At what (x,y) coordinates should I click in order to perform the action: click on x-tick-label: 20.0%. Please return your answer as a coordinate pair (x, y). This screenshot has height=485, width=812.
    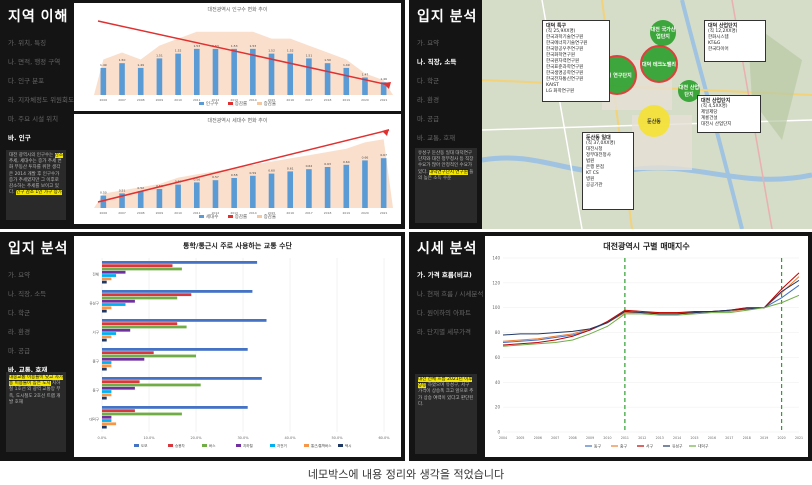
    Looking at the image, I should click on (196, 438).